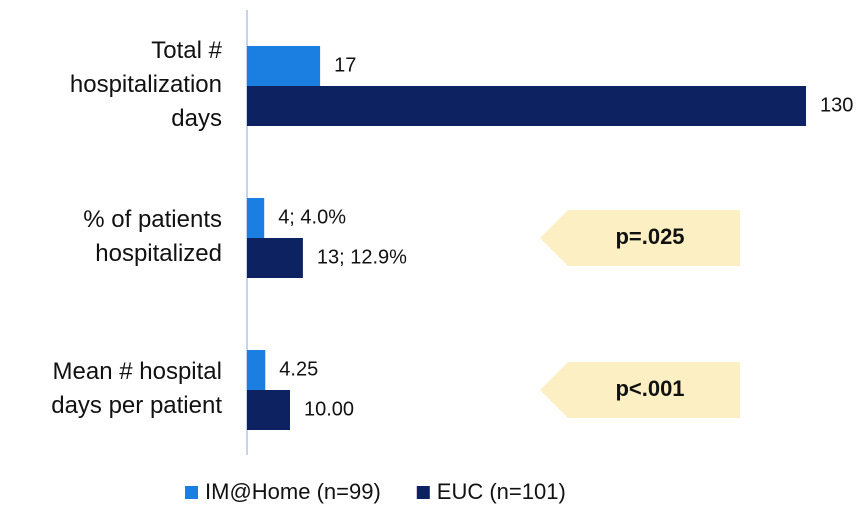  I want to click on legend-label: IM@Home (n=99), so click(293, 491).